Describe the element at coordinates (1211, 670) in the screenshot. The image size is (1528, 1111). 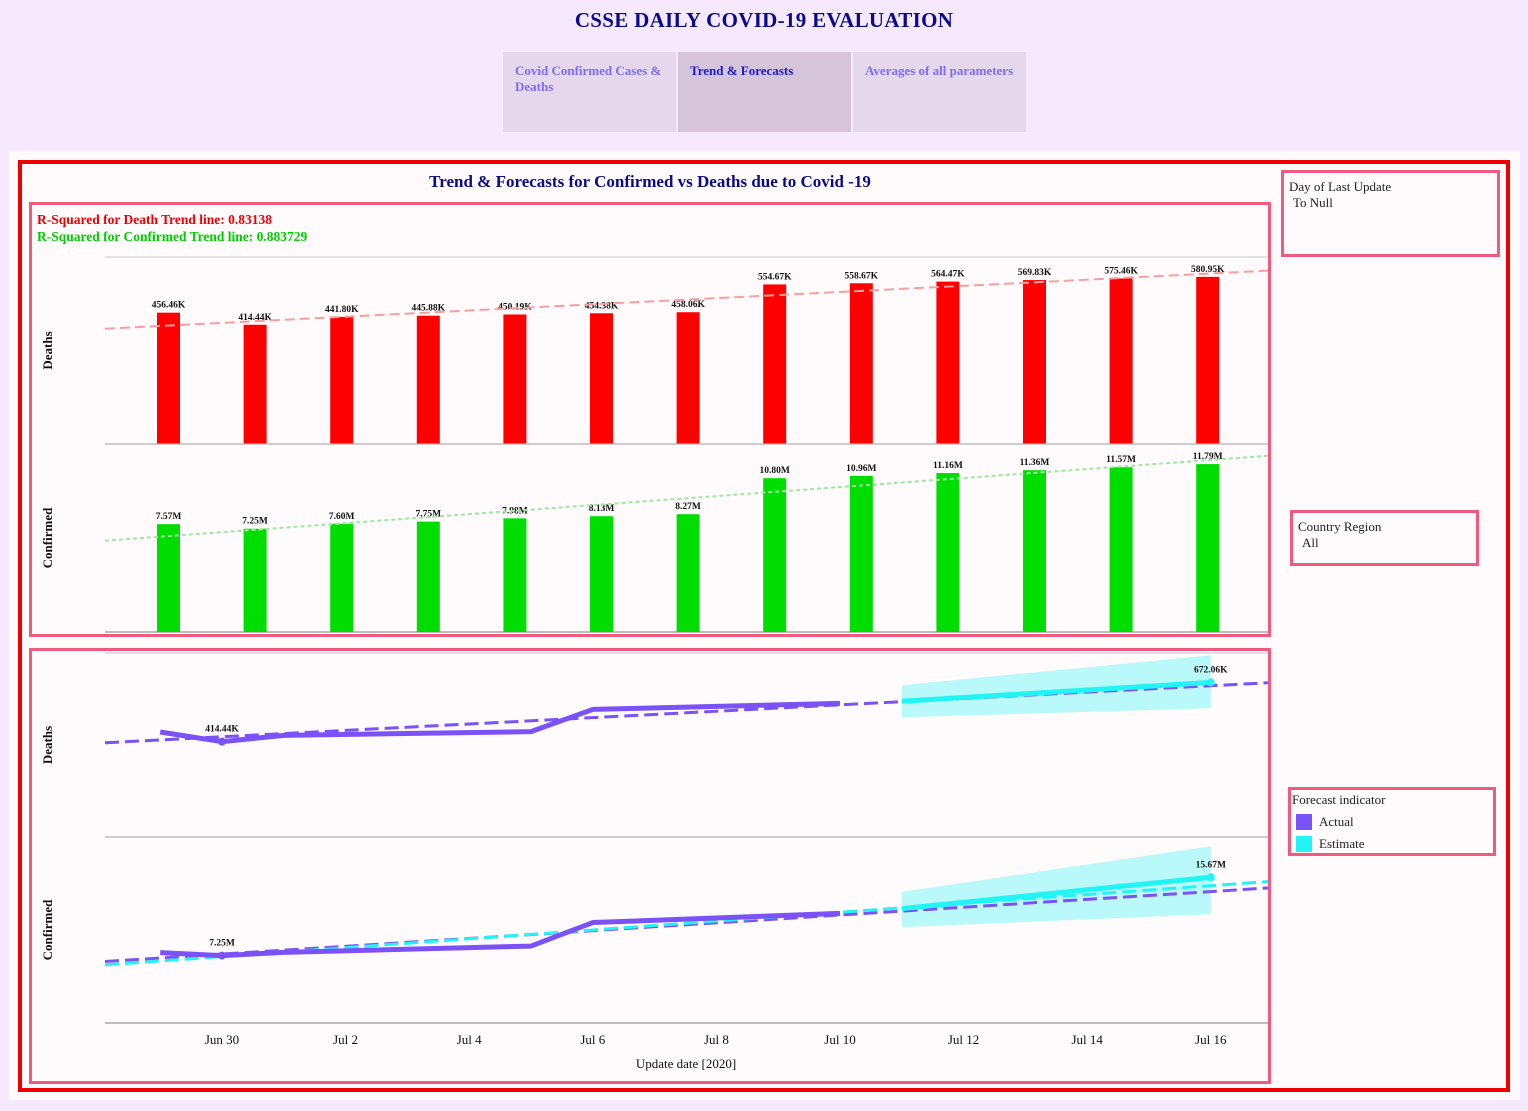
I see `deaths-forecast-data-label: 672.06K` at that location.